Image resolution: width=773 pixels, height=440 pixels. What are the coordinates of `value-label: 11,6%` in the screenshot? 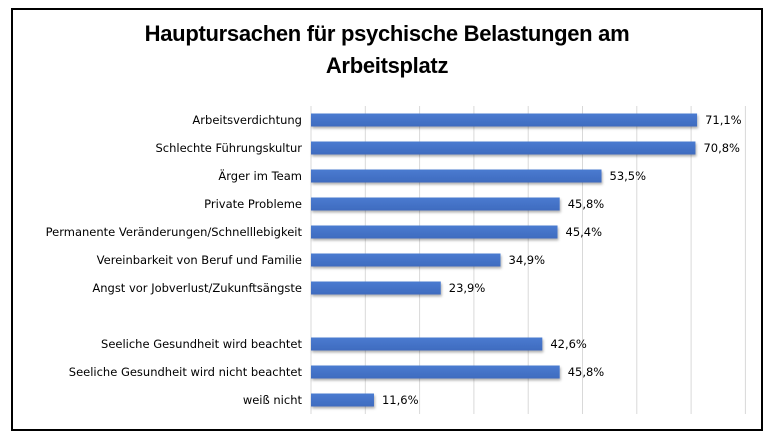 It's located at (400, 400).